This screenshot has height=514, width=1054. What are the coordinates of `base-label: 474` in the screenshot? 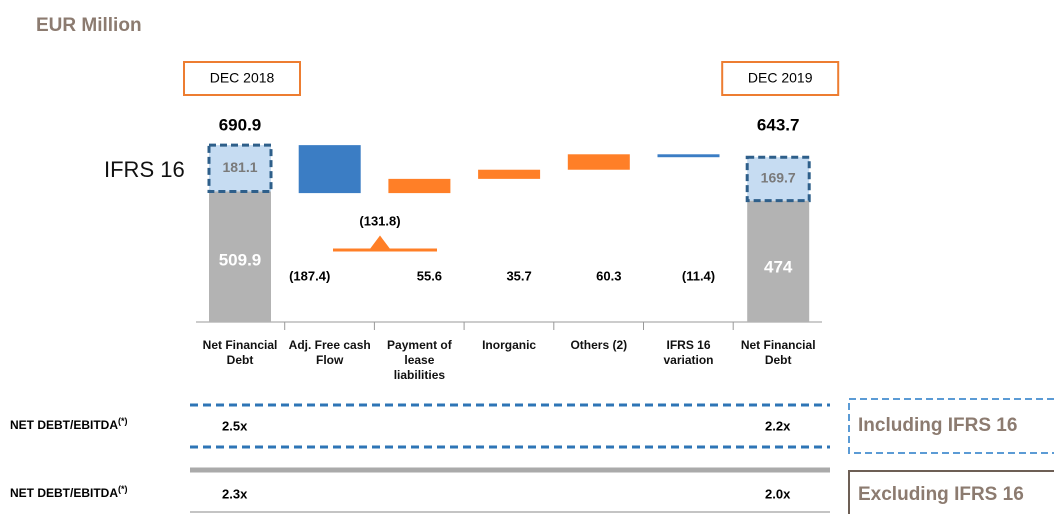 It's located at (778, 266).